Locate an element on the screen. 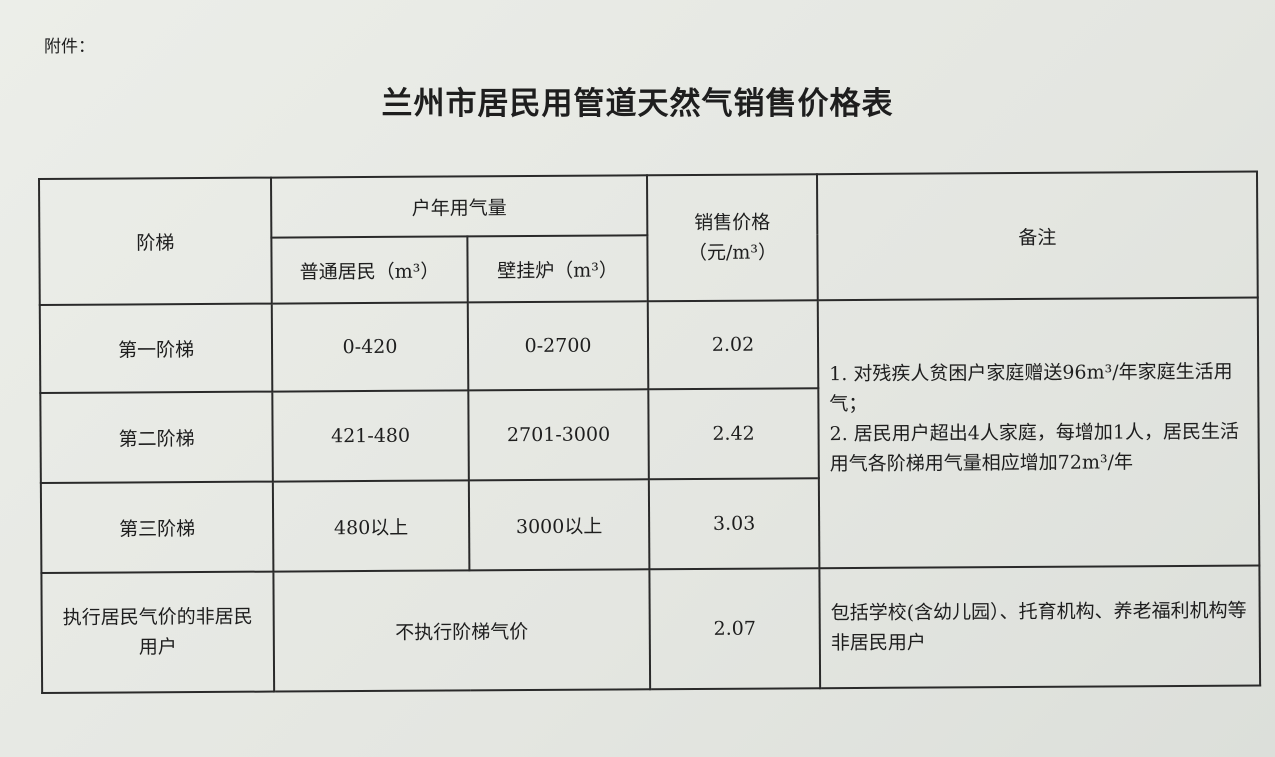  wall-boiler-cell: 2701-3000 is located at coordinates (558, 435).